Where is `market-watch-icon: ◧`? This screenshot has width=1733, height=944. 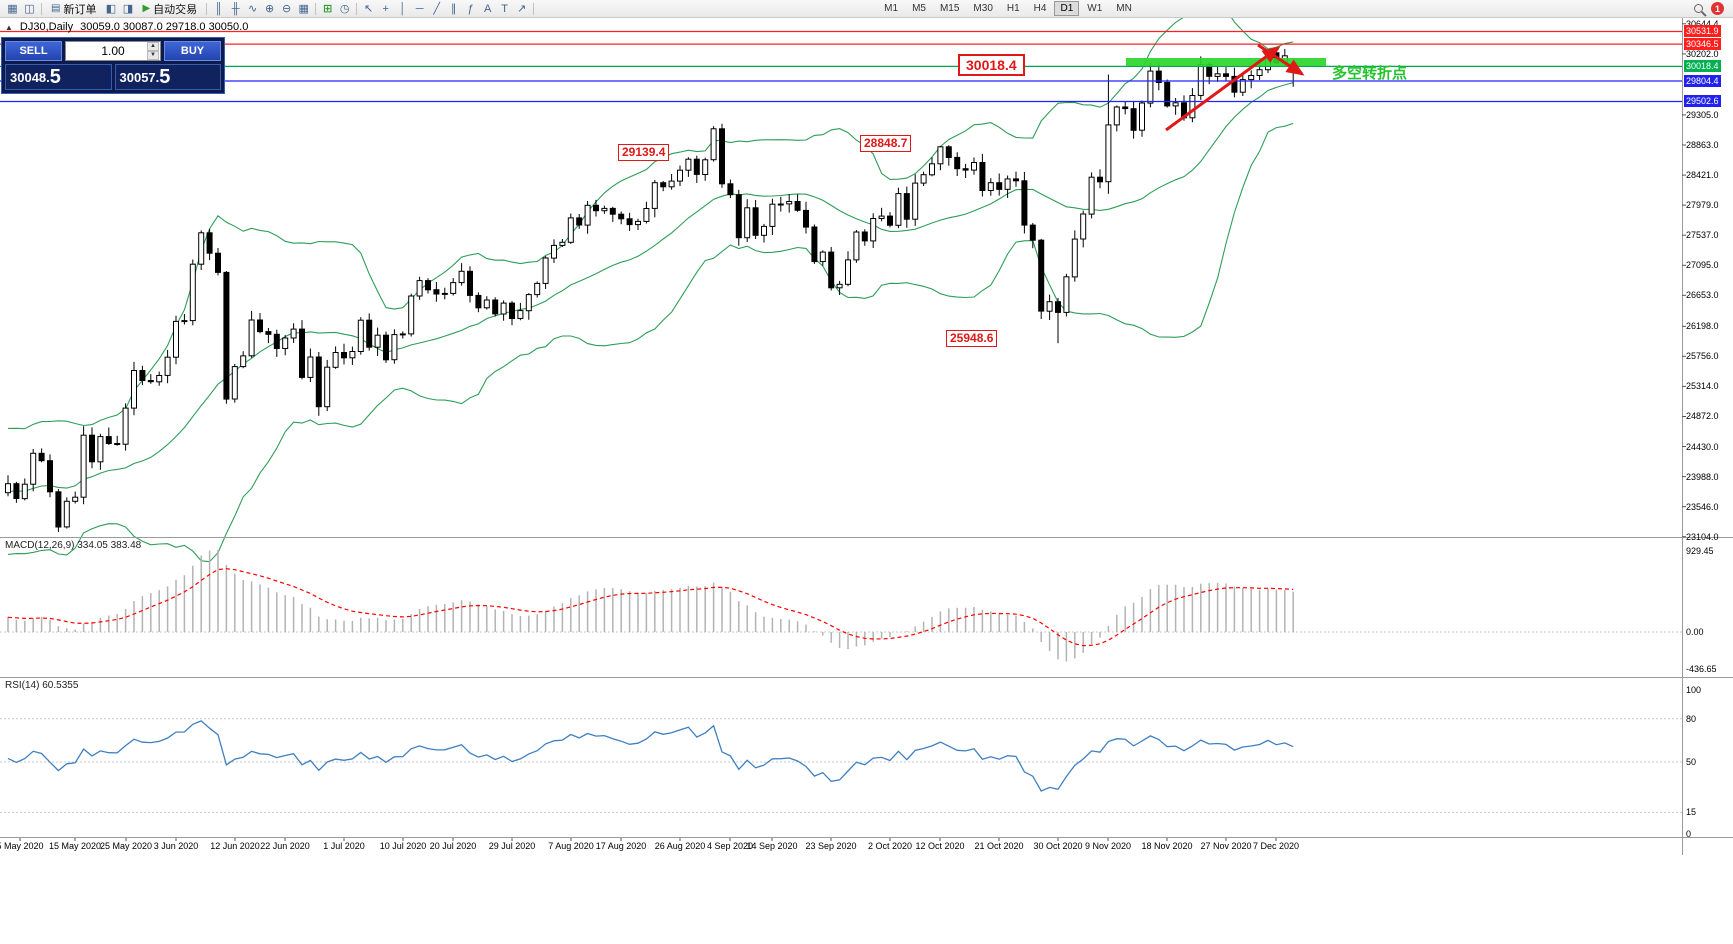 market-watch-icon: ◧ is located at coordinates (111, 9).